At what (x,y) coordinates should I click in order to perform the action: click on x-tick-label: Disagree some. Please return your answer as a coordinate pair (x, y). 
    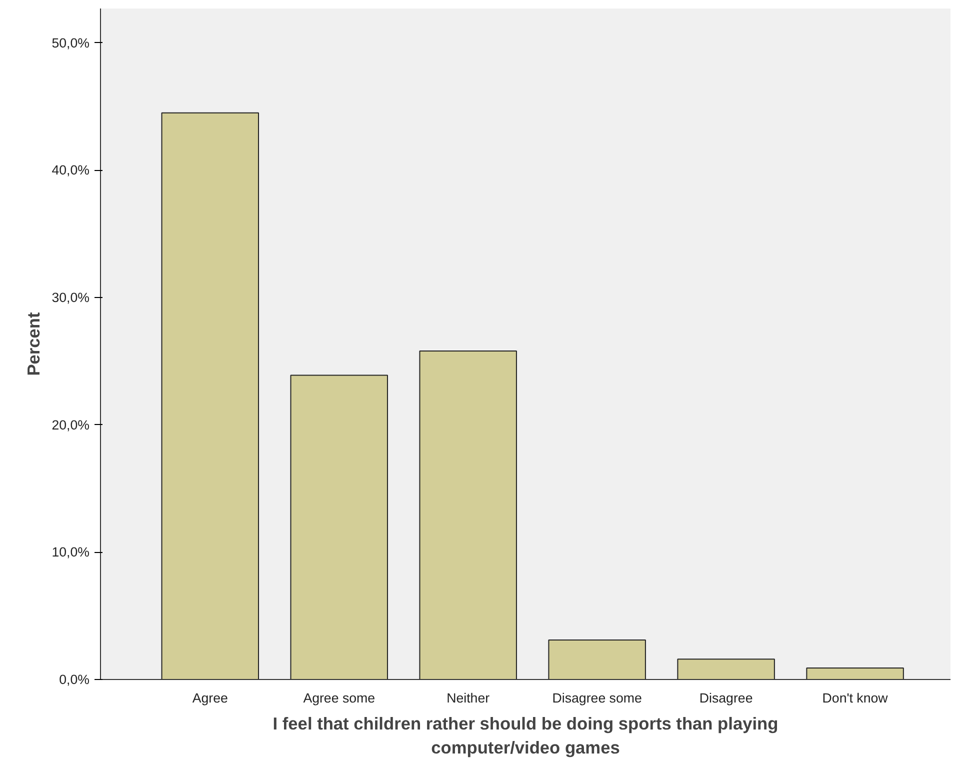
    Looking at the image, I should click on (597, 698).